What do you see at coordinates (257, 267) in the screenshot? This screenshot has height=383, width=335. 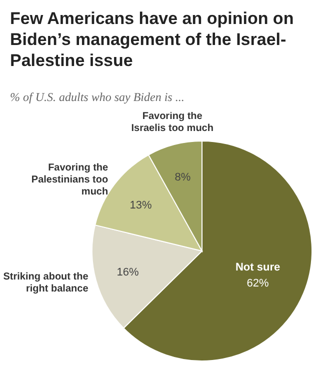 I see `slice-label: Not sure` at bounding box center [257, 267].